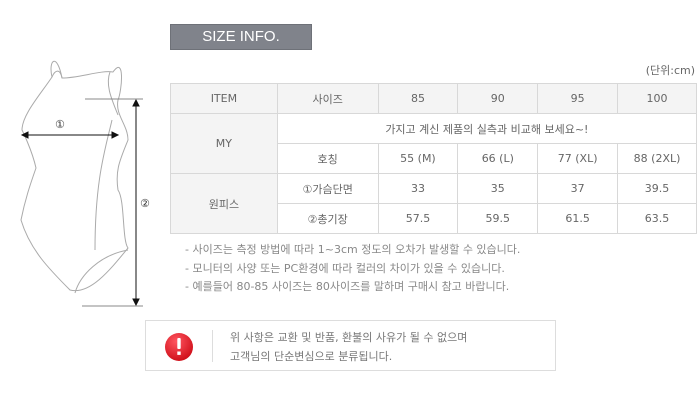 The image size is (700, 411). I want to click on note-item: - 모니터의 사양 또는 PC환경에 따라 컬러의 차이가 있을 수 있습니다., so click(345, 268).